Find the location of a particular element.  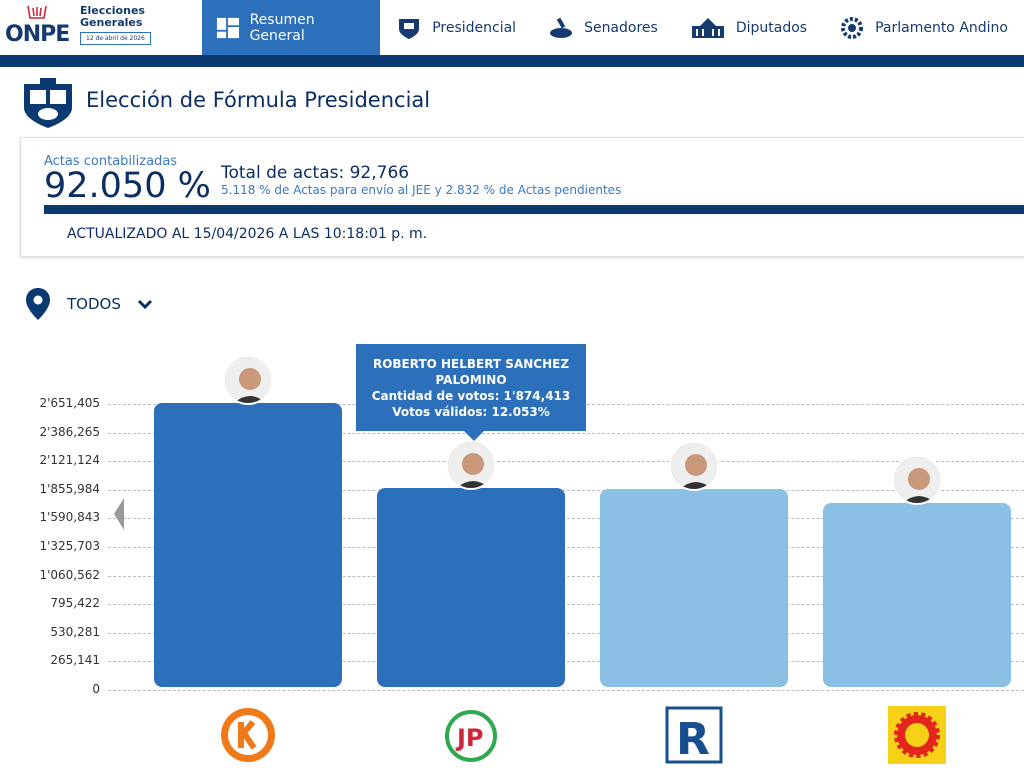

total-actas: Total de actas: 92,766 is located at coordinates (315, 173).